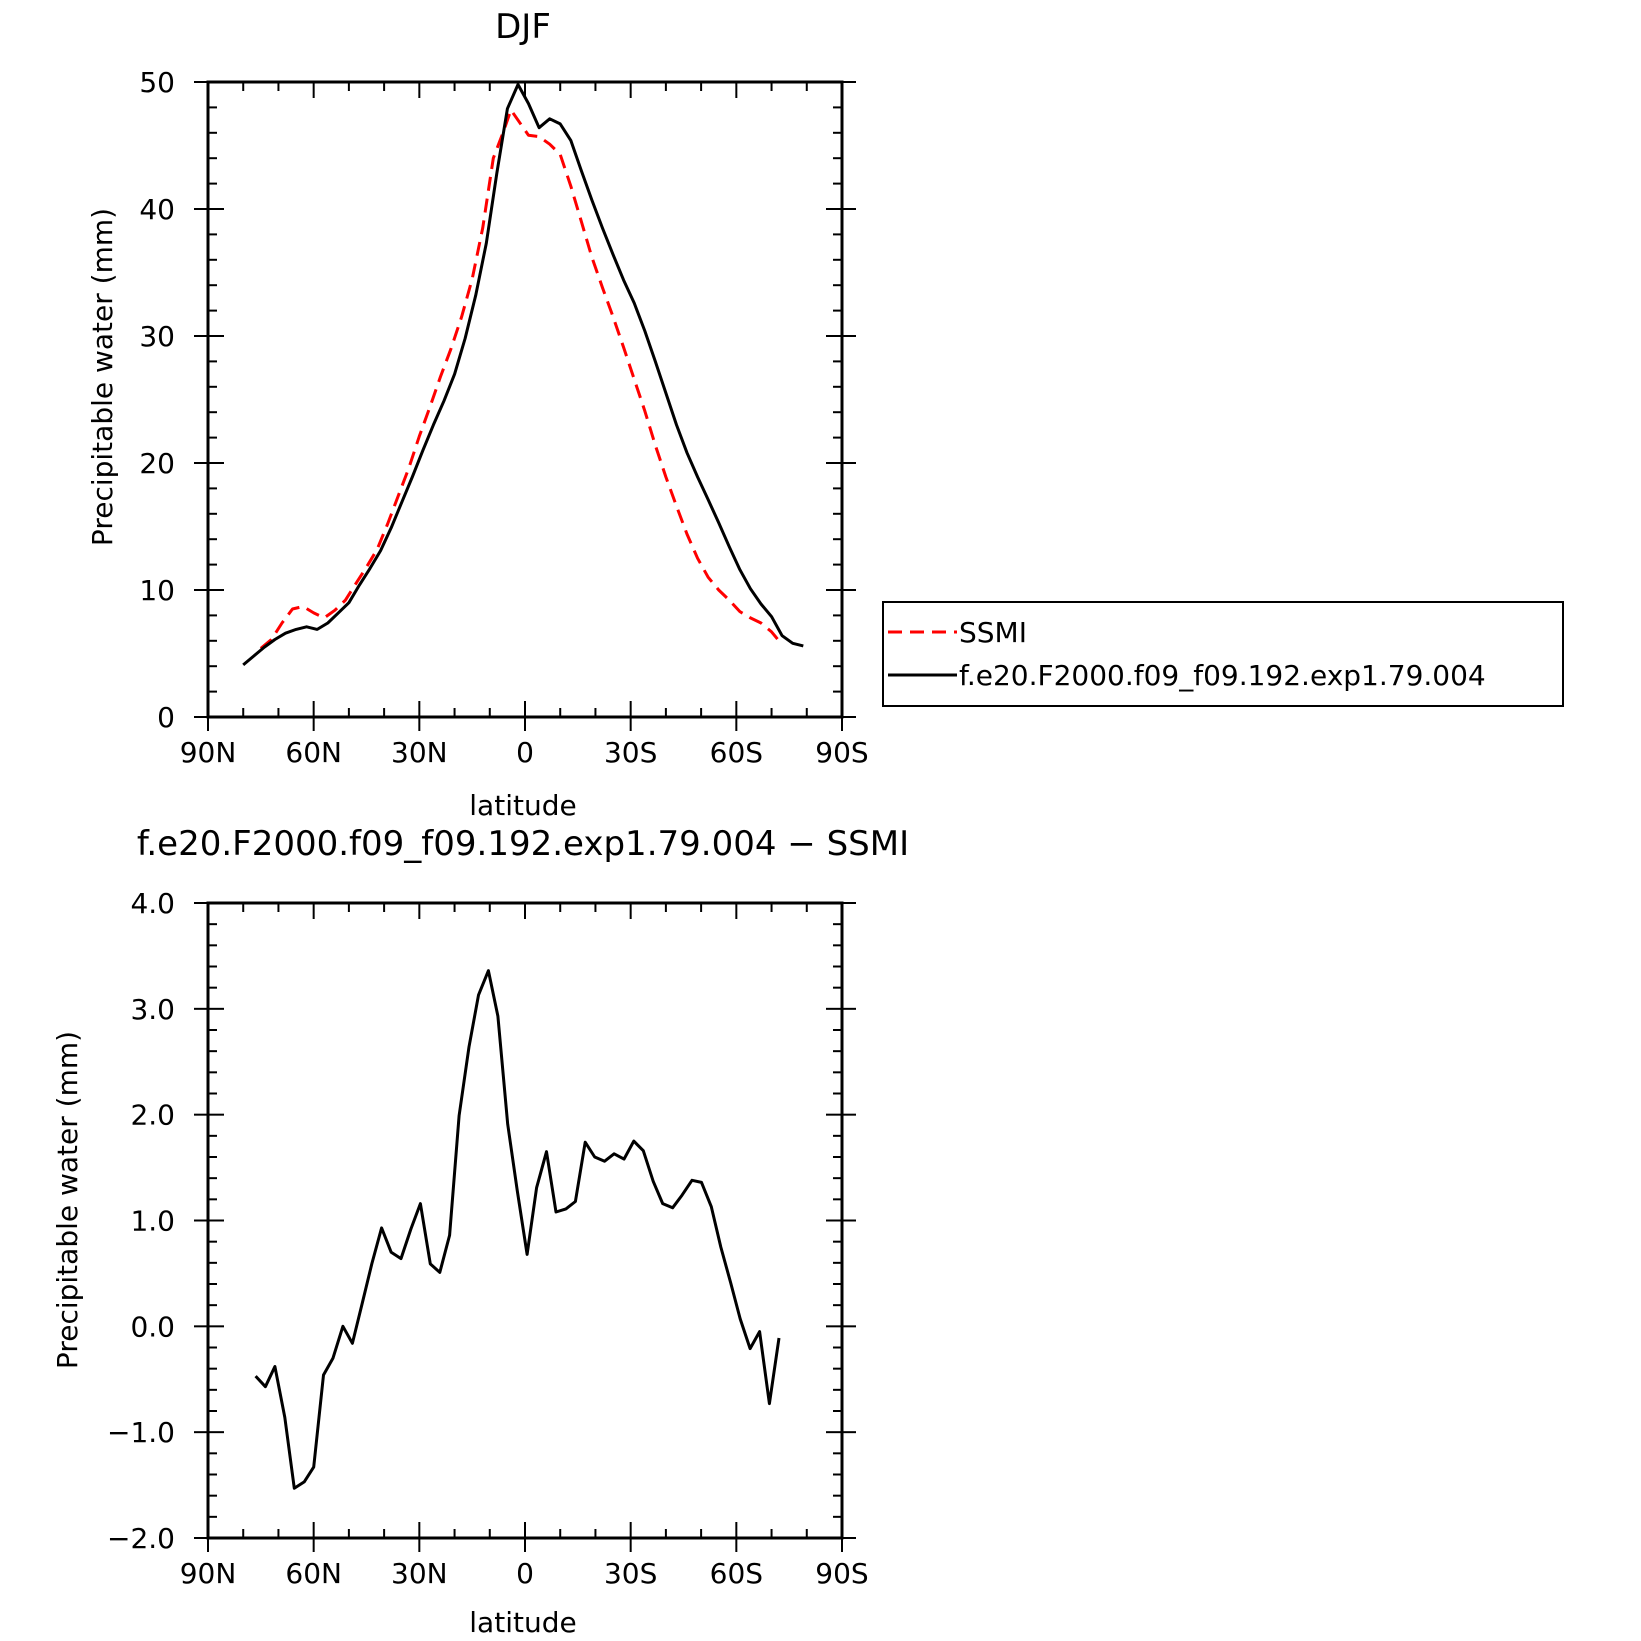  I want to click on top-x-tick-labels: 90N 60N 30N 0 30S 60S 90S, so click(524, 752).